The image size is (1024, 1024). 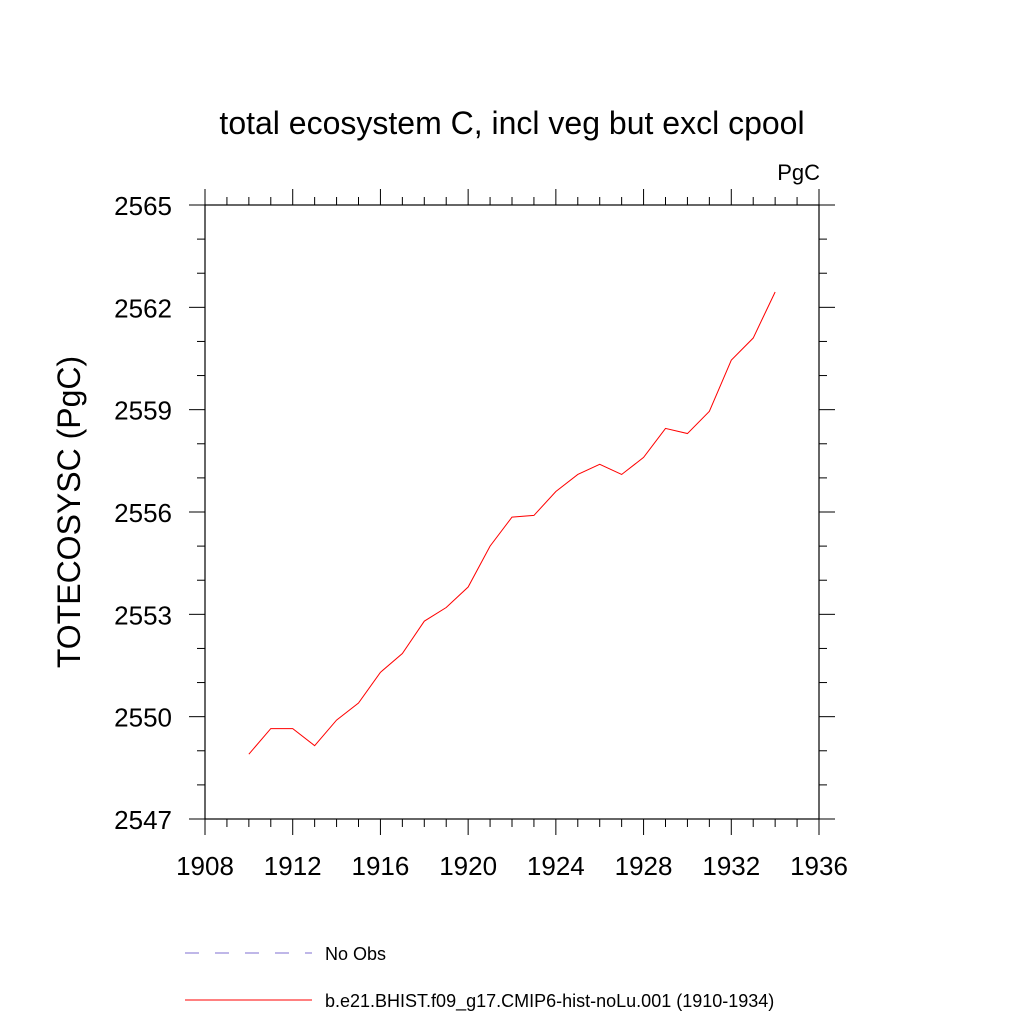 What do you see at coordinates (205, 866) in the screenshot?
I see `x-tick-label: 1908` at bounding box center [205, 866].